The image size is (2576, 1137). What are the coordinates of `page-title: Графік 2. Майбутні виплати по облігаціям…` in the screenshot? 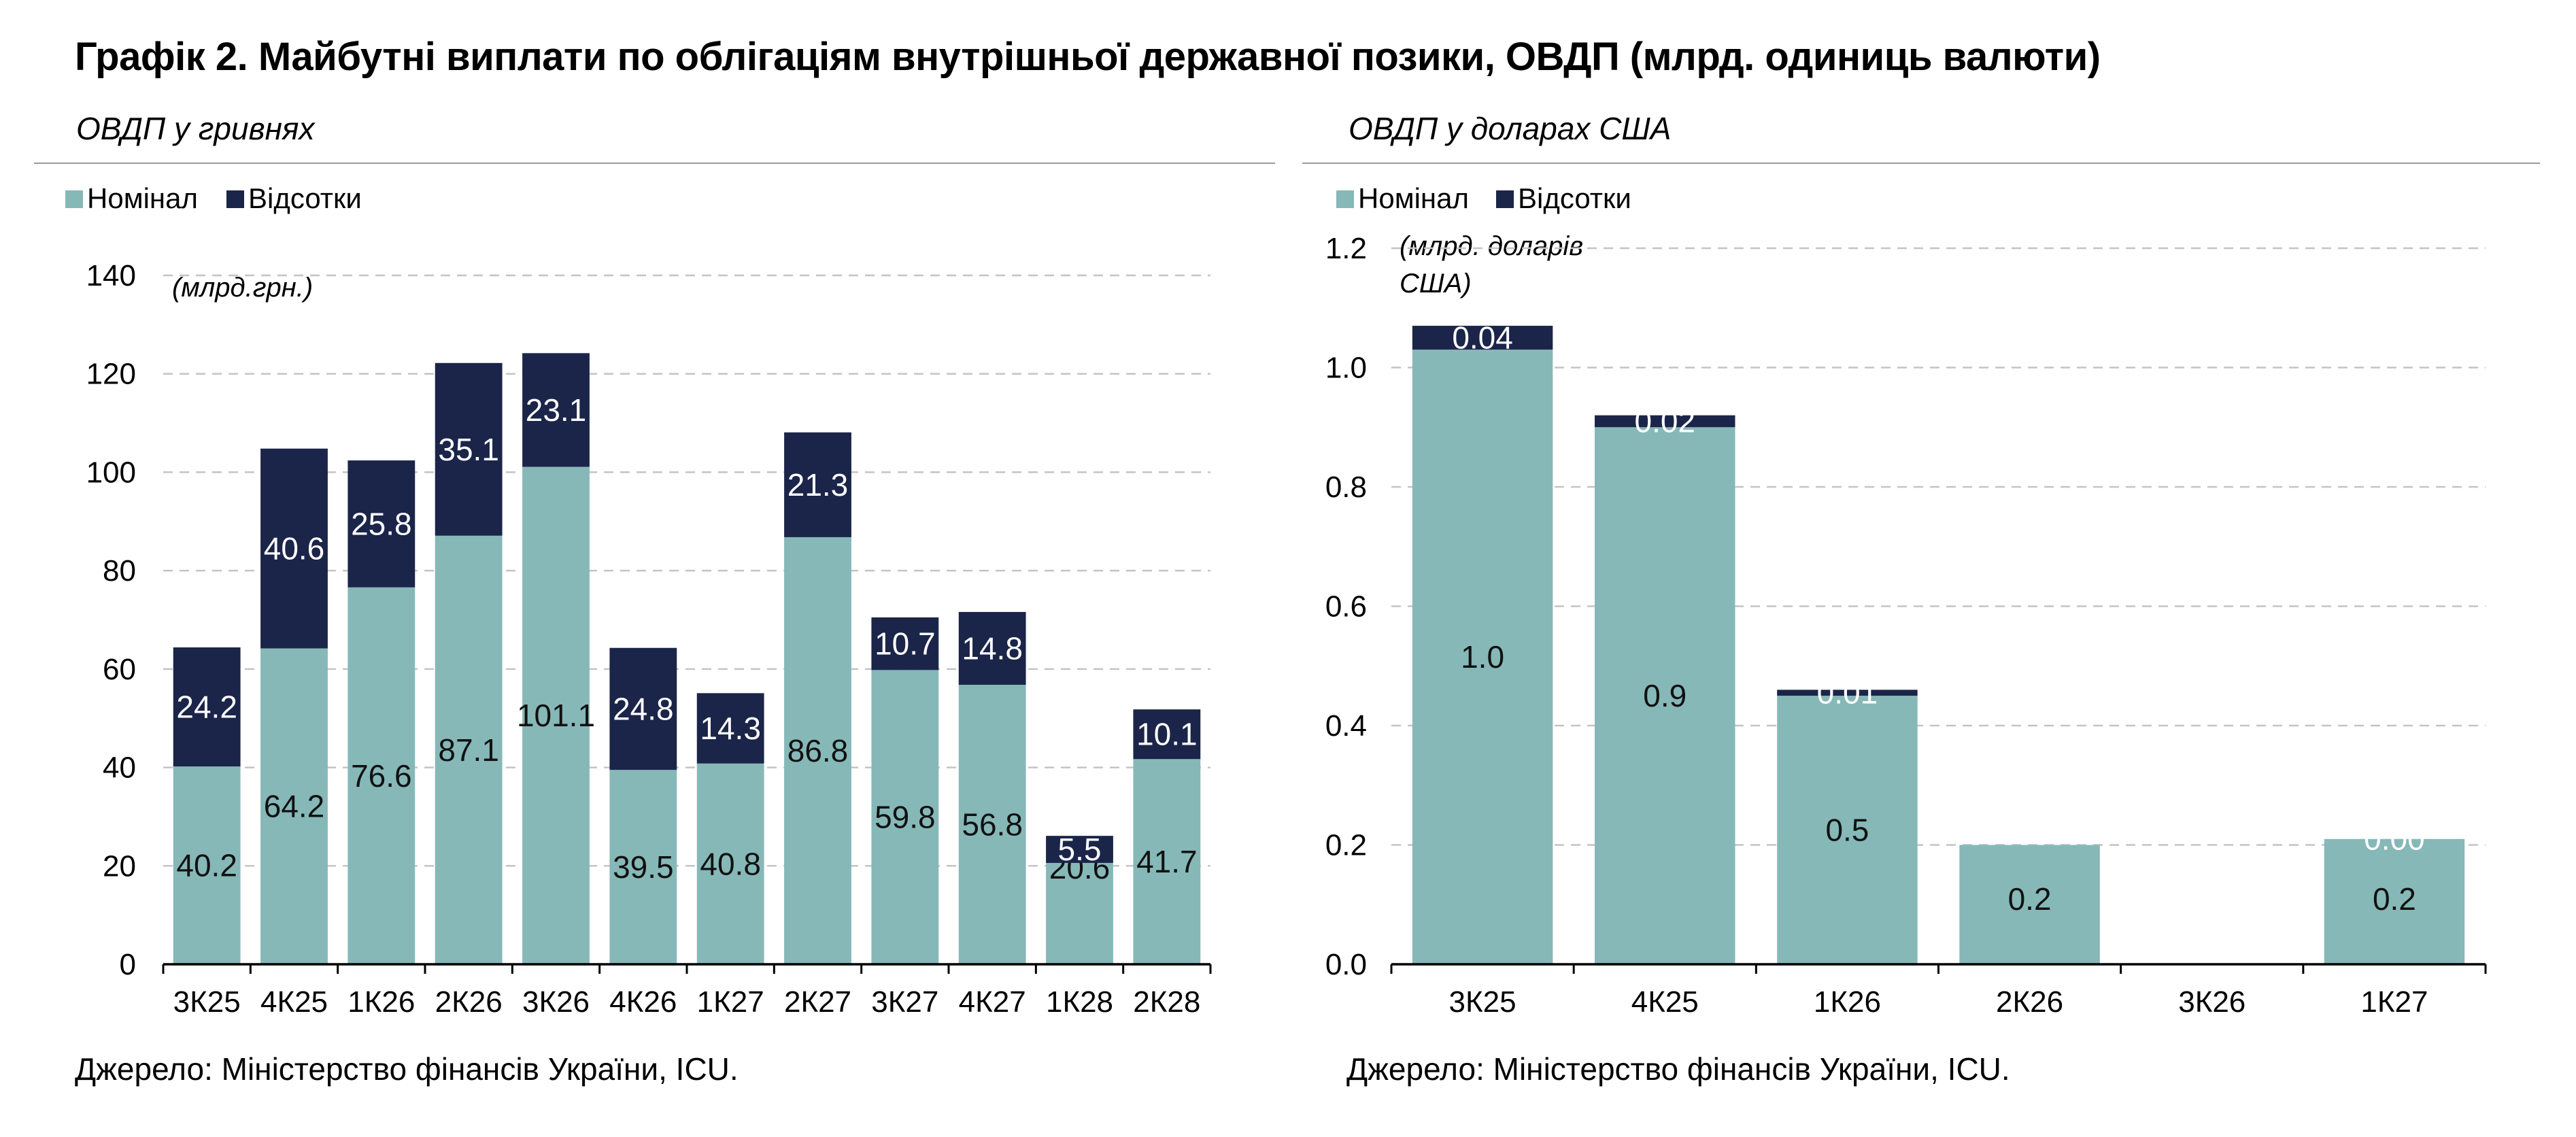 It's located at (1088, 57).